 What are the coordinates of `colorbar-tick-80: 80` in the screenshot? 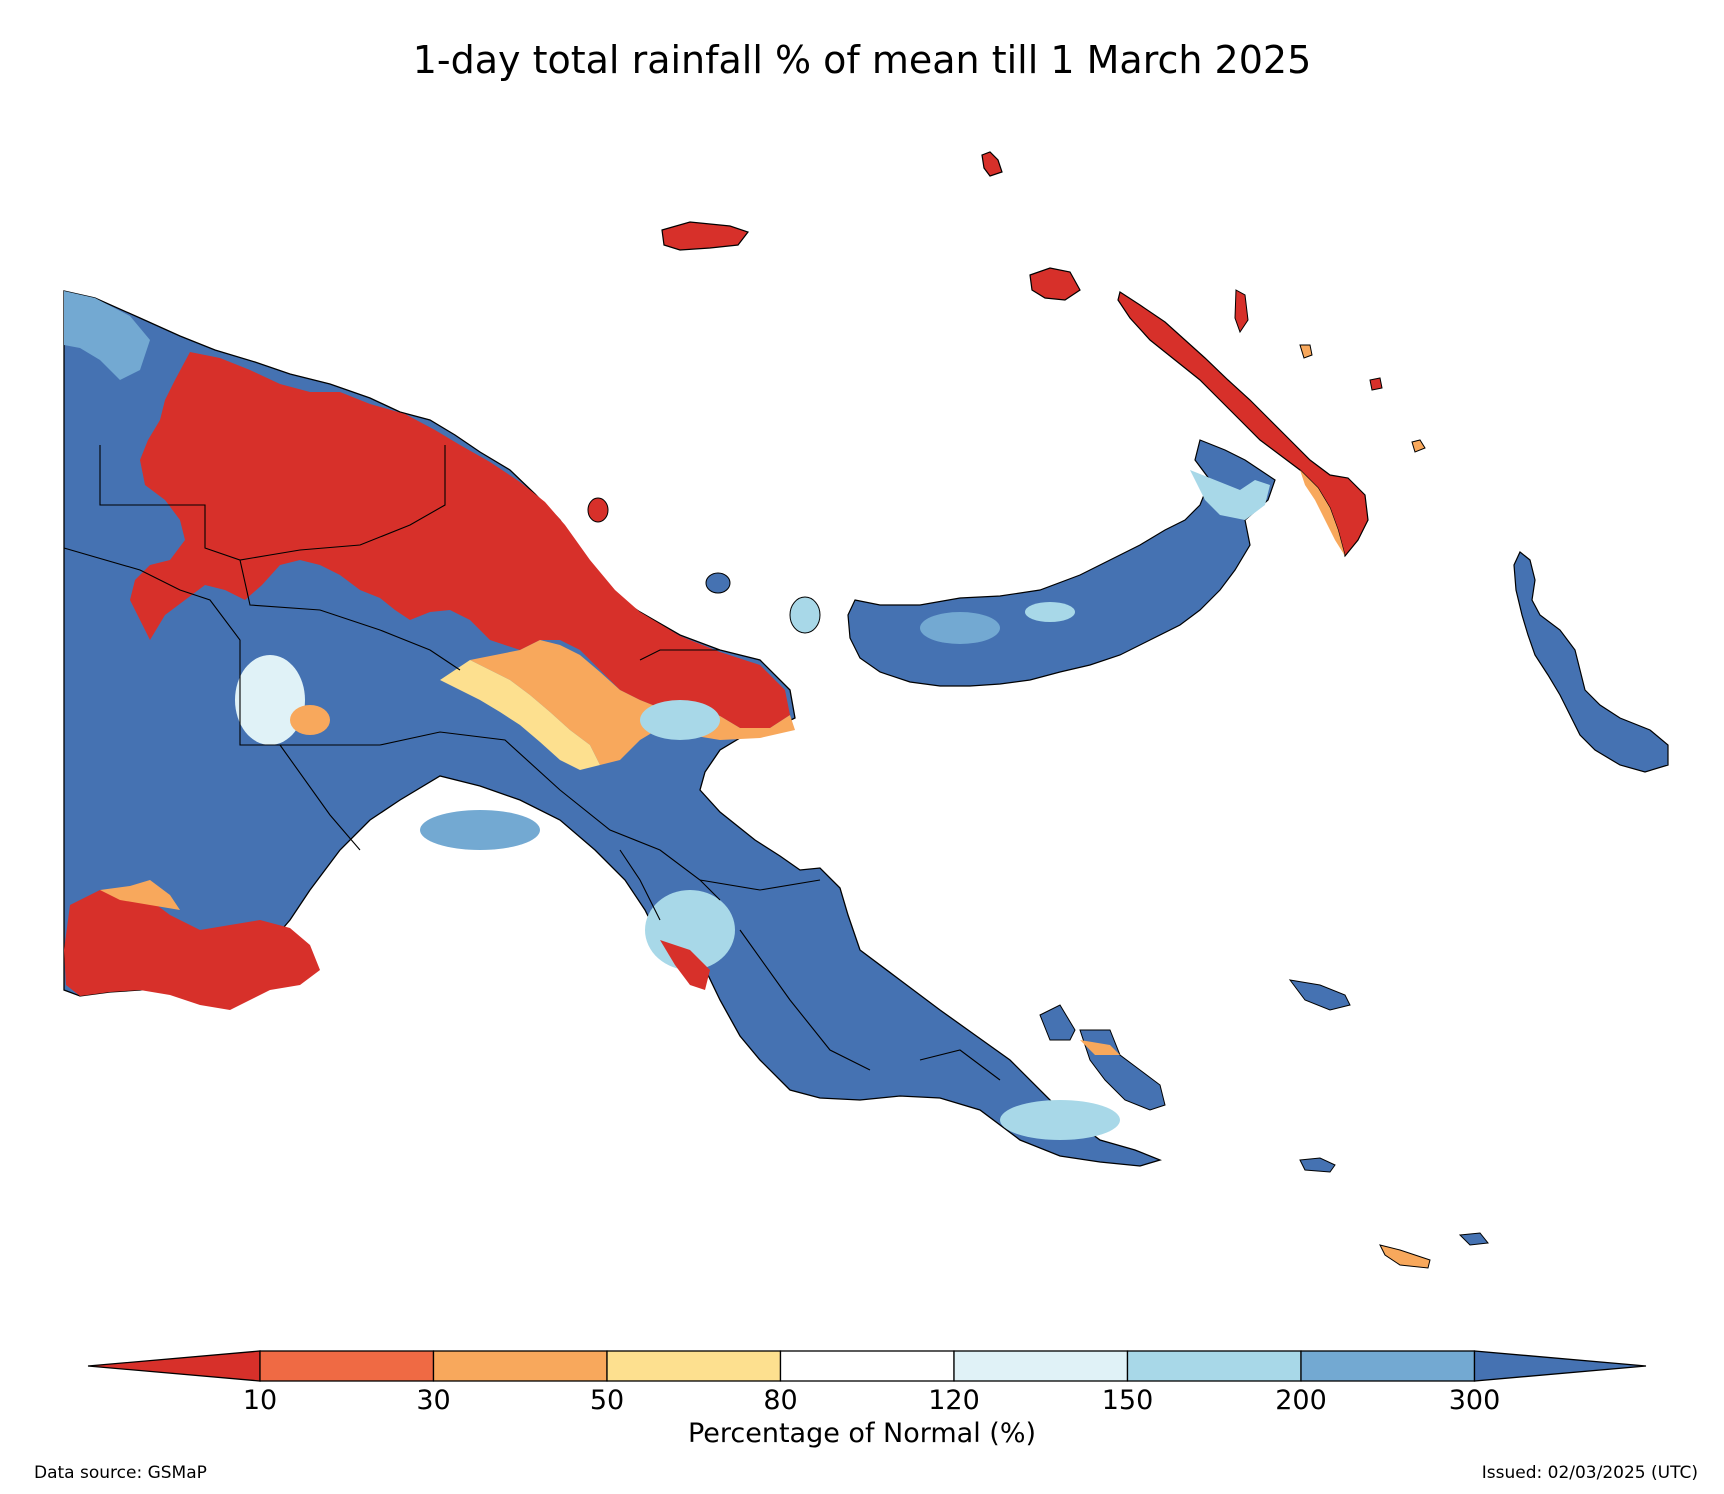 It's located at (780, 1400).